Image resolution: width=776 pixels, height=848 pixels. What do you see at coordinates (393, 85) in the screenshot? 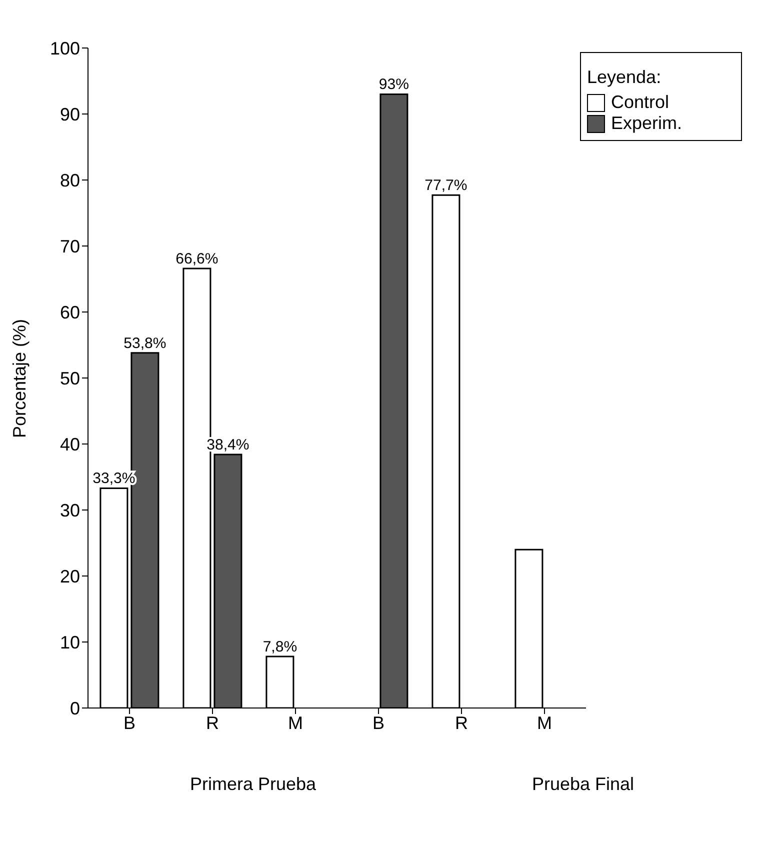
I see `data-label: 93%` at bounding box center [393, 85].